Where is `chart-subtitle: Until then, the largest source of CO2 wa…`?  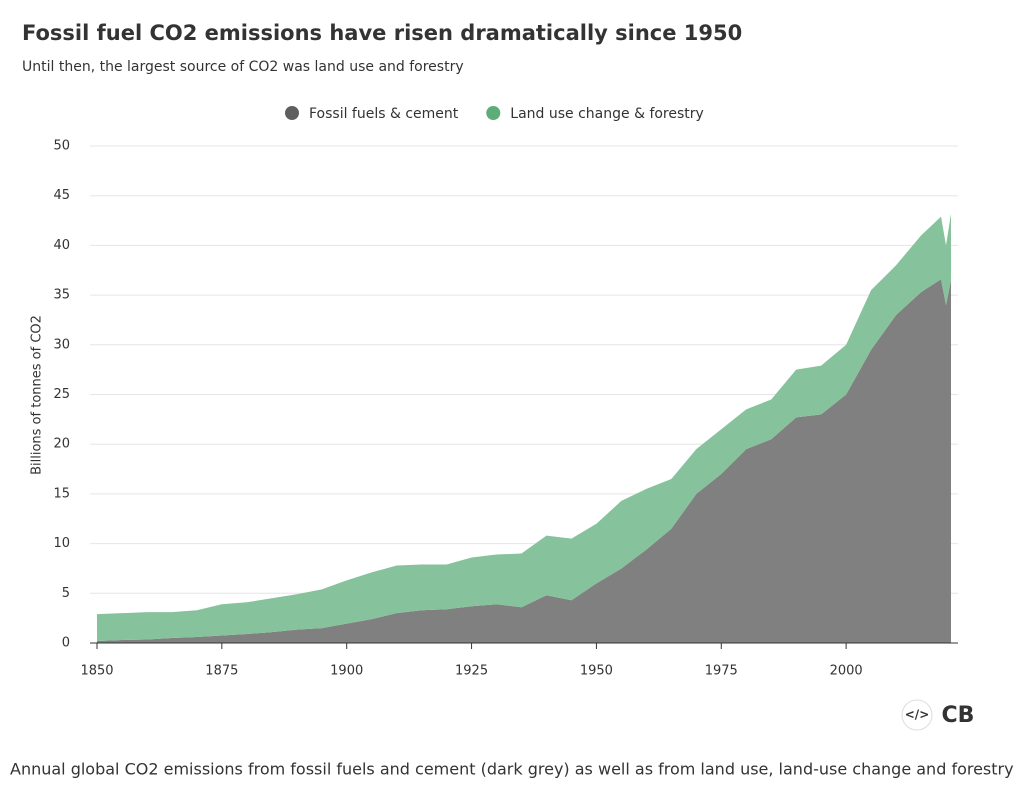 chart-subtitle: Until then, the largest source of CO2 wa… is located at coordinates (243, 67).